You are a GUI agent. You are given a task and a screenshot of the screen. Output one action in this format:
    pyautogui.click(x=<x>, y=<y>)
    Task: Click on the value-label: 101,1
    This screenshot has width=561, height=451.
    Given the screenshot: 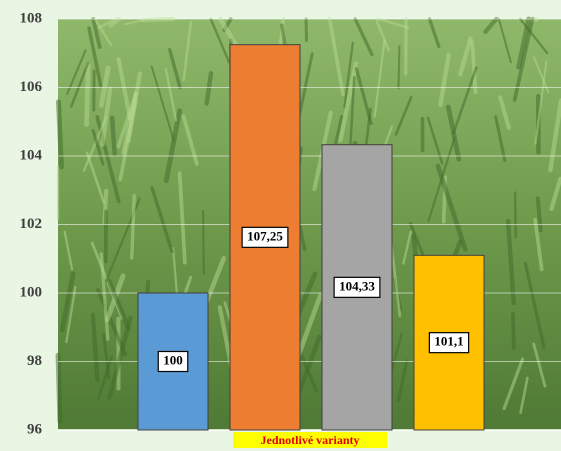 What is the action you would take?
    pyautogui.click(x=448, y=341)
    